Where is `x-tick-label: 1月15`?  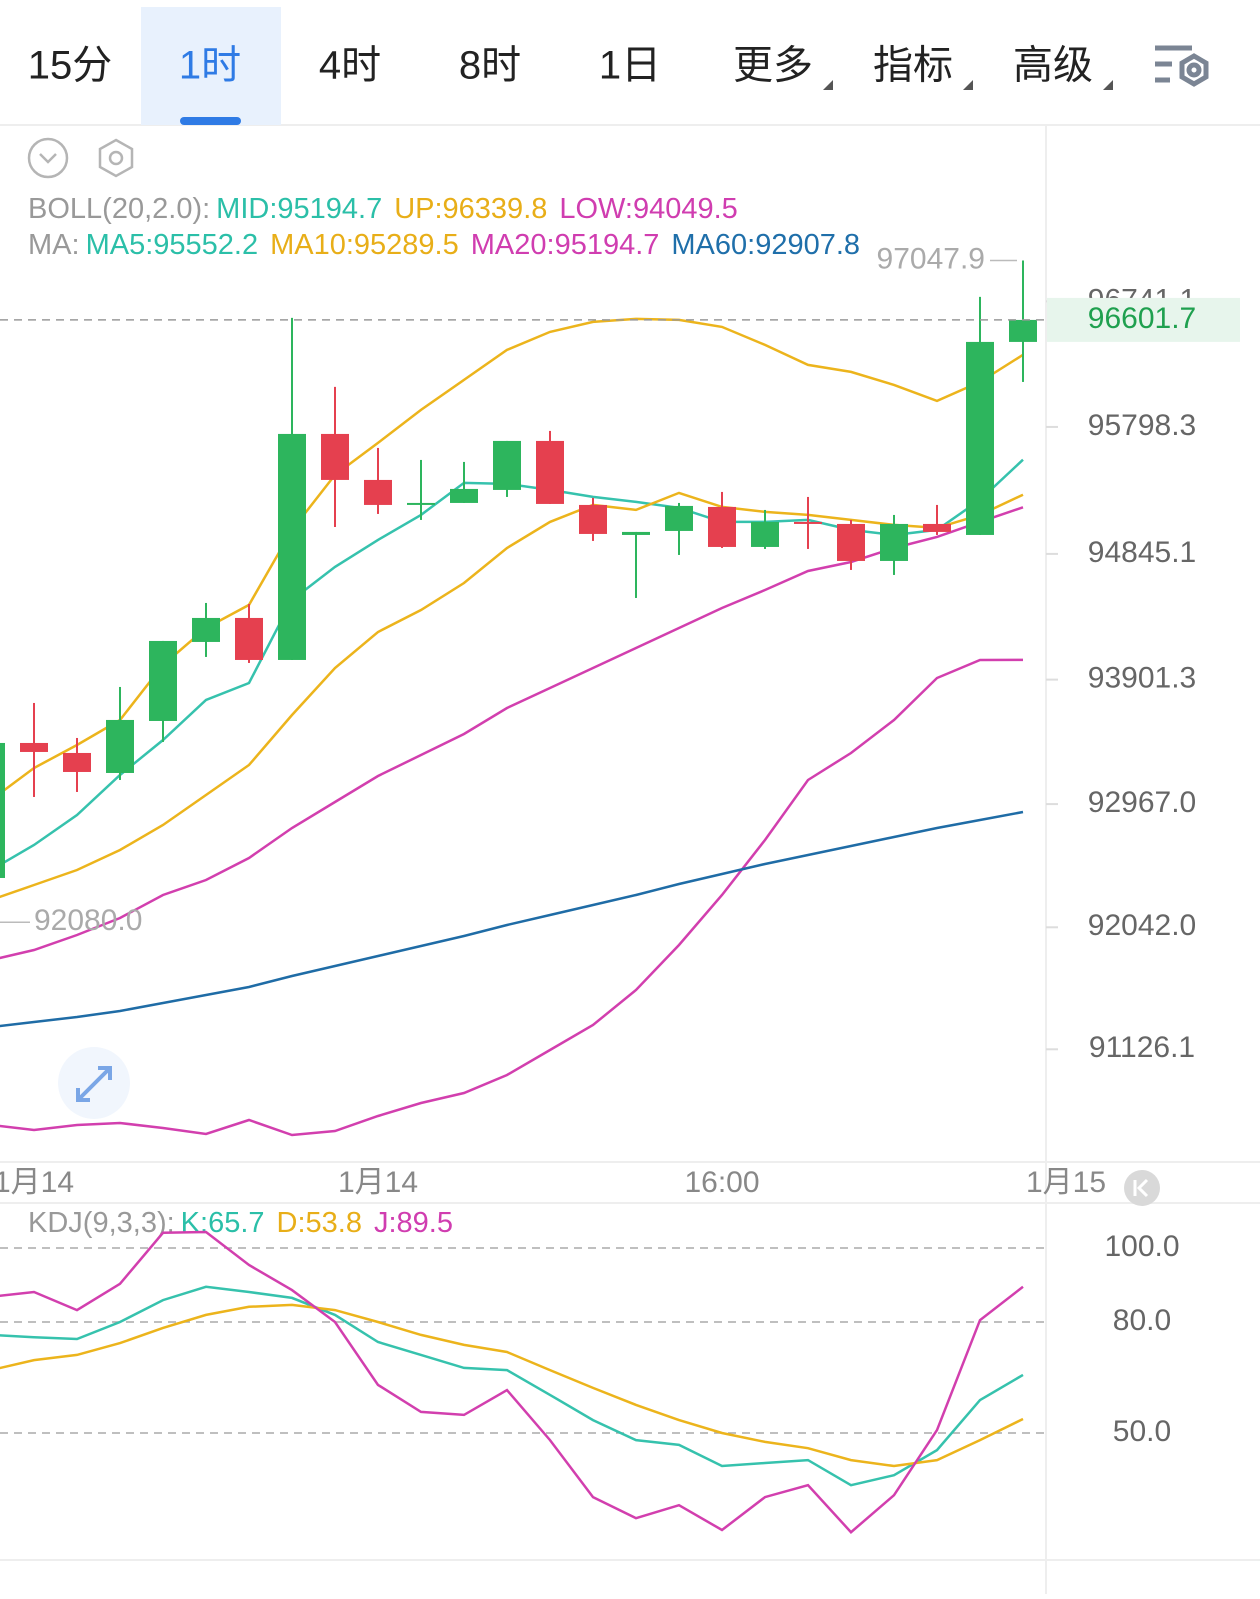
x-tick-label: 1月15 is located at coordinates (1066, 1182).